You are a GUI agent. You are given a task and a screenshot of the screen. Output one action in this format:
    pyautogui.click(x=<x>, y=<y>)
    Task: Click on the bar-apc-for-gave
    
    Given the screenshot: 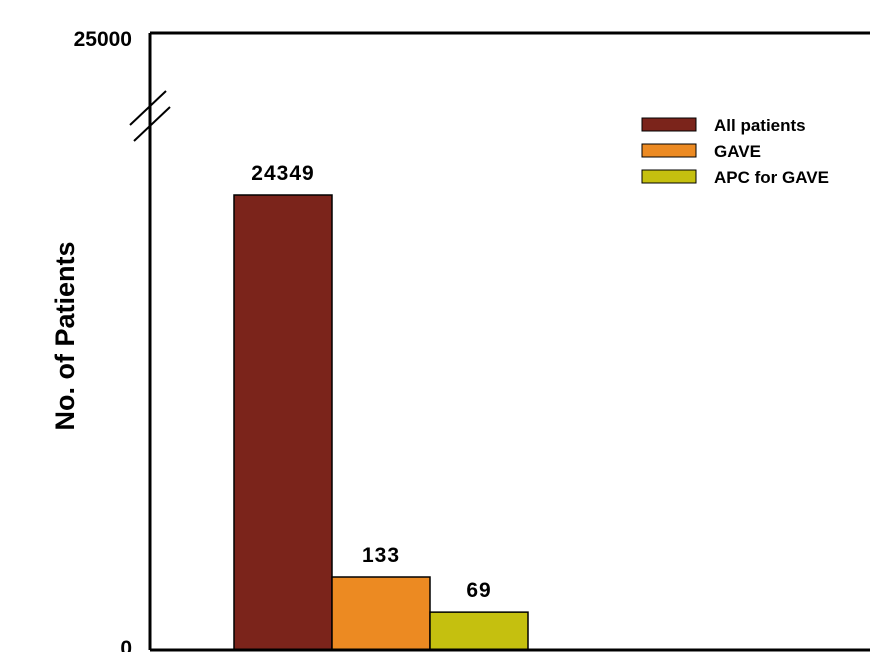 What is the action you would take?
    pyautogui.click(x=479, y=631)
    